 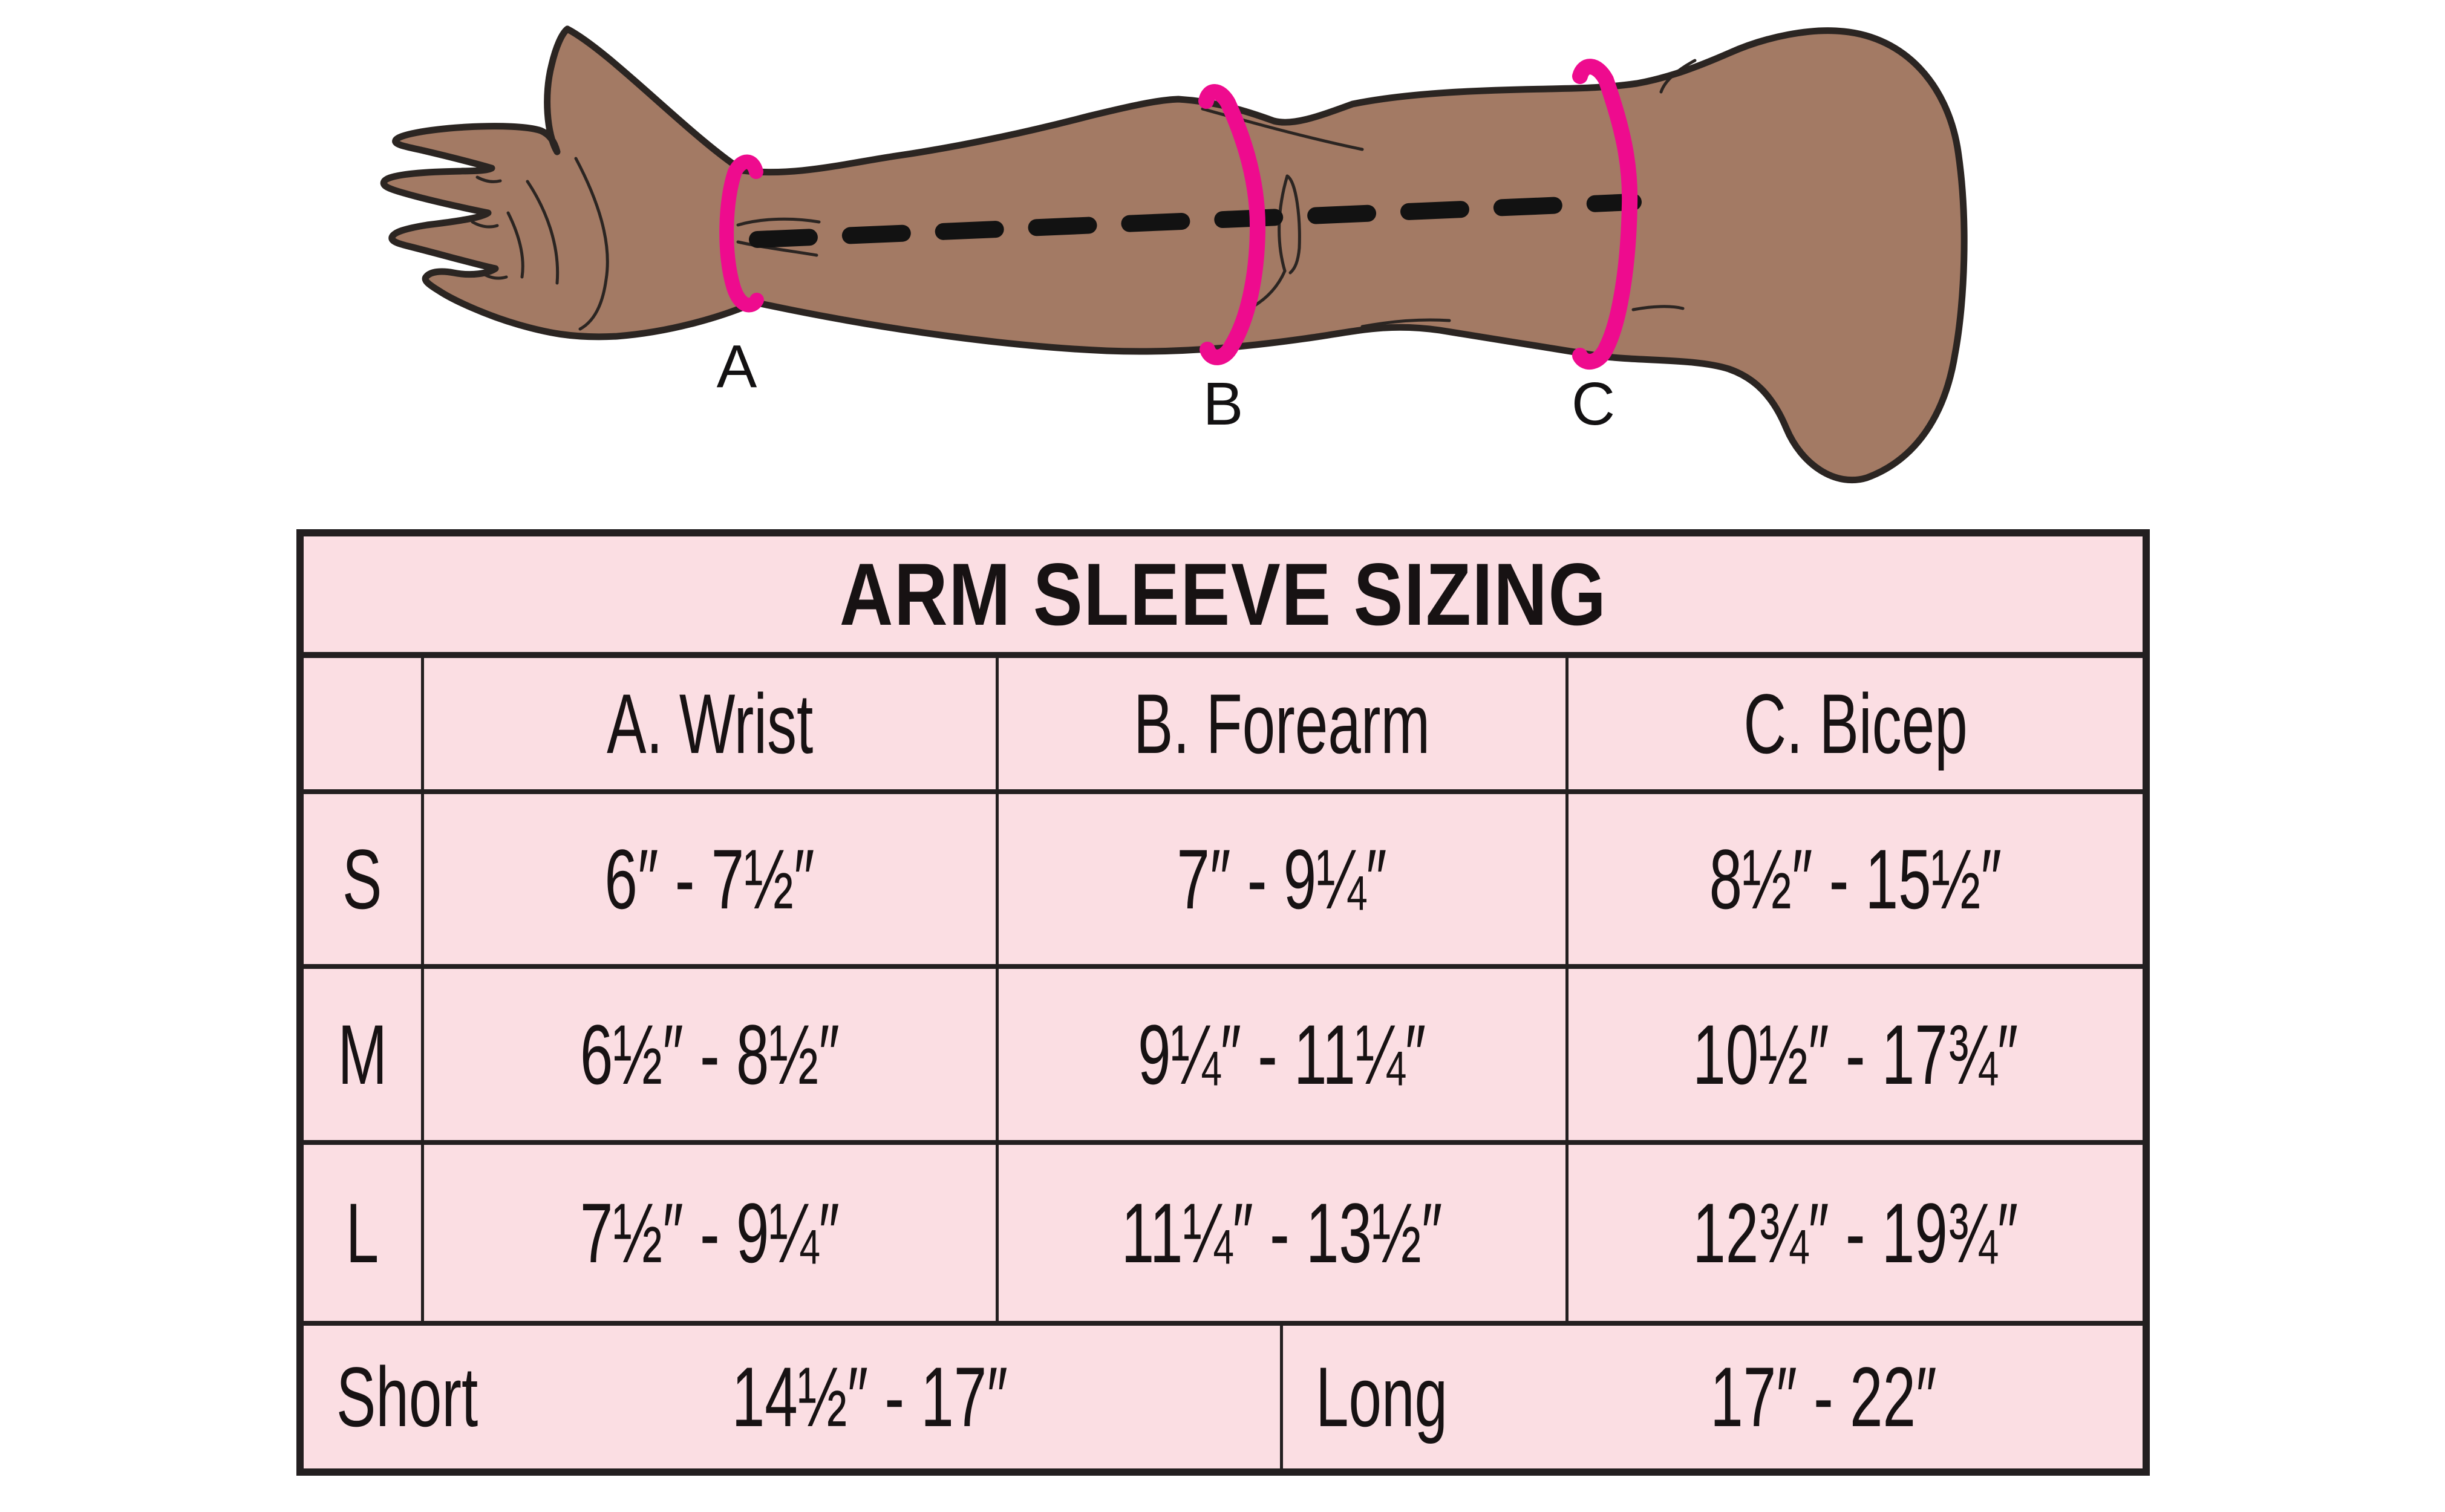 I want to click on bicep-range-cell: 8½″ - 15½″, so click(x=1854, y=882).